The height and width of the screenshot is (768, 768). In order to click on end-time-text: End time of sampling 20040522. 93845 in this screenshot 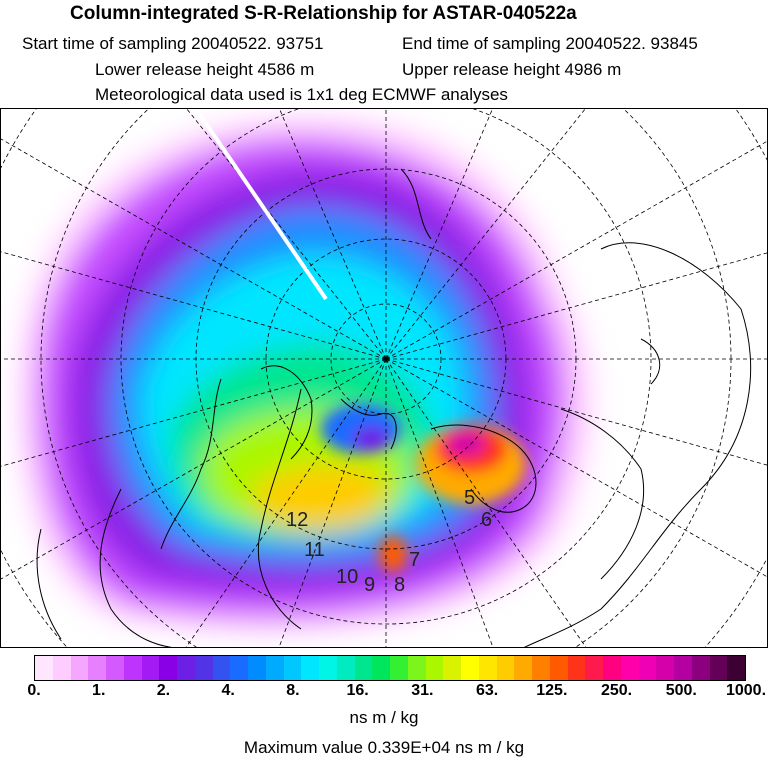, I will do `click(550, 43)`.